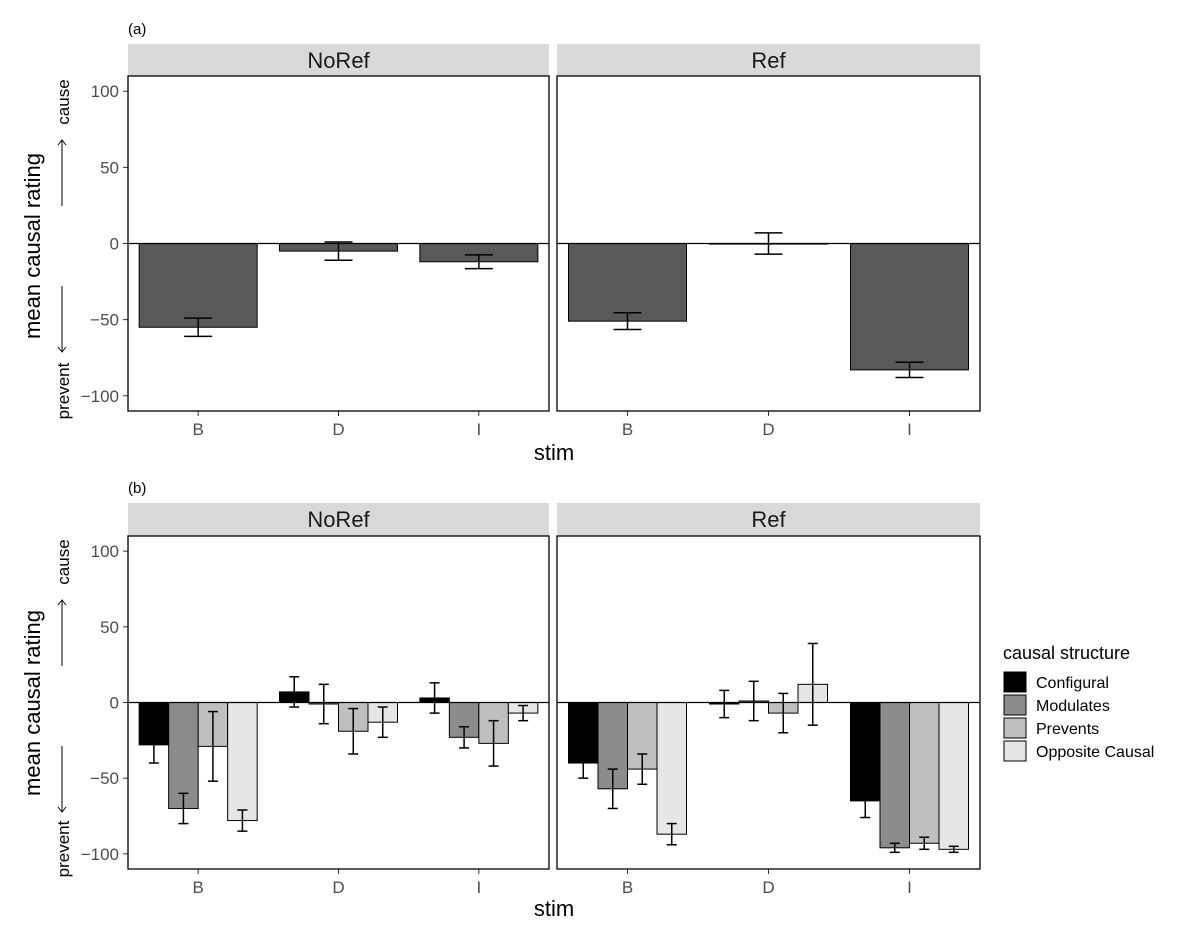  What do you see at coordinates (909, 307) in the screenshot?
I see `bar-ref-i-mean` at bounding box center [909, 307].